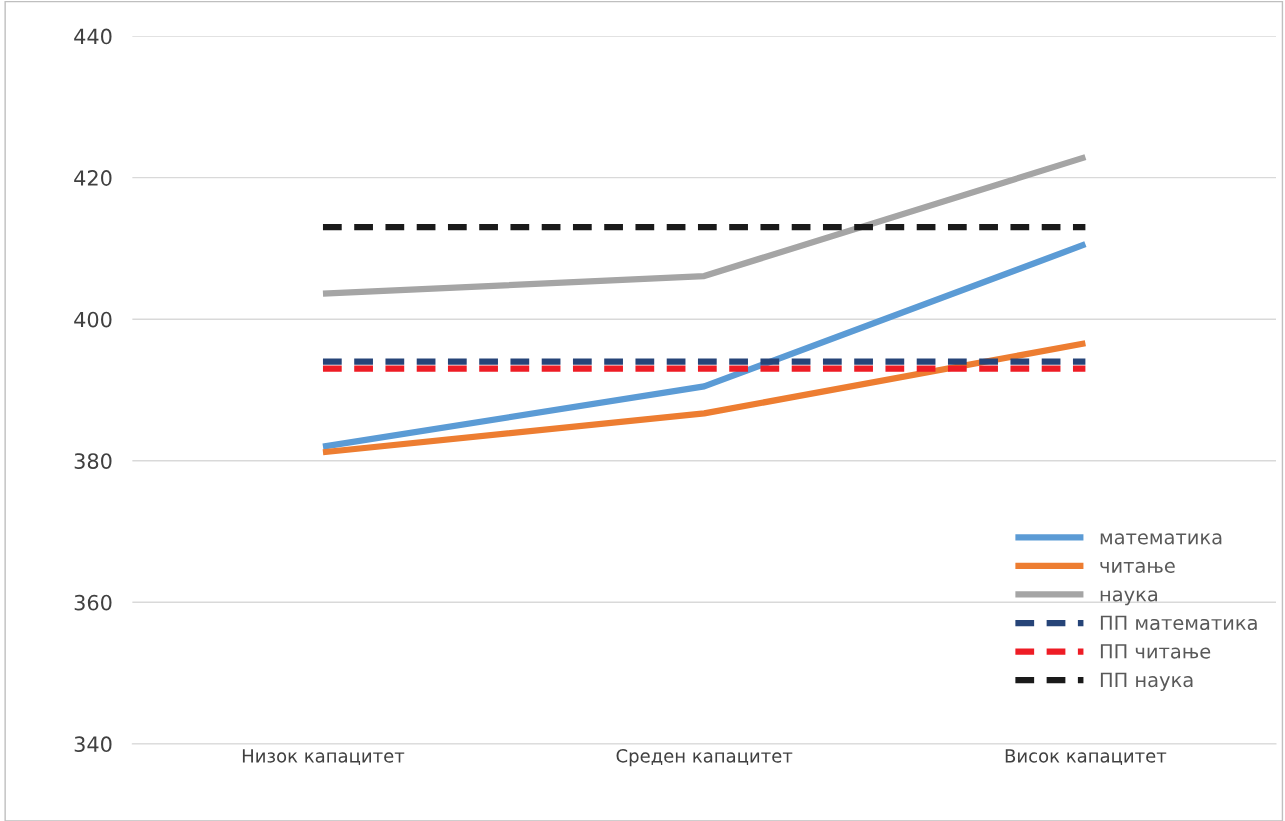 The image size is (1285, 821). Describe the element at coordinates (323, 757) in the screenshot. I see `x-tick-label: Низок капацитет` at that location.